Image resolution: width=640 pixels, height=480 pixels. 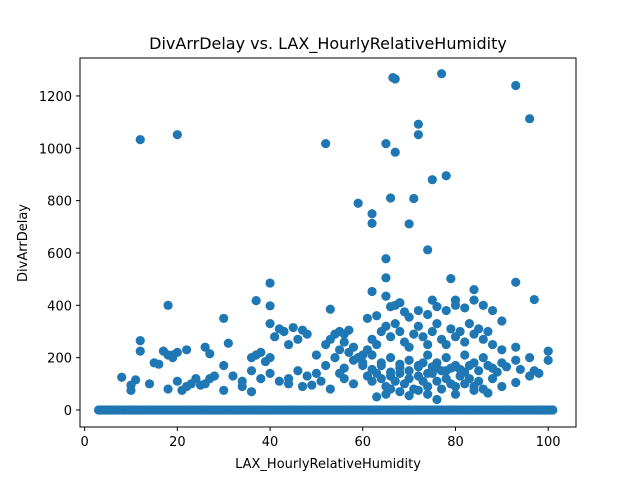 I want to click on baseline-point, so click(x=553, y=410).